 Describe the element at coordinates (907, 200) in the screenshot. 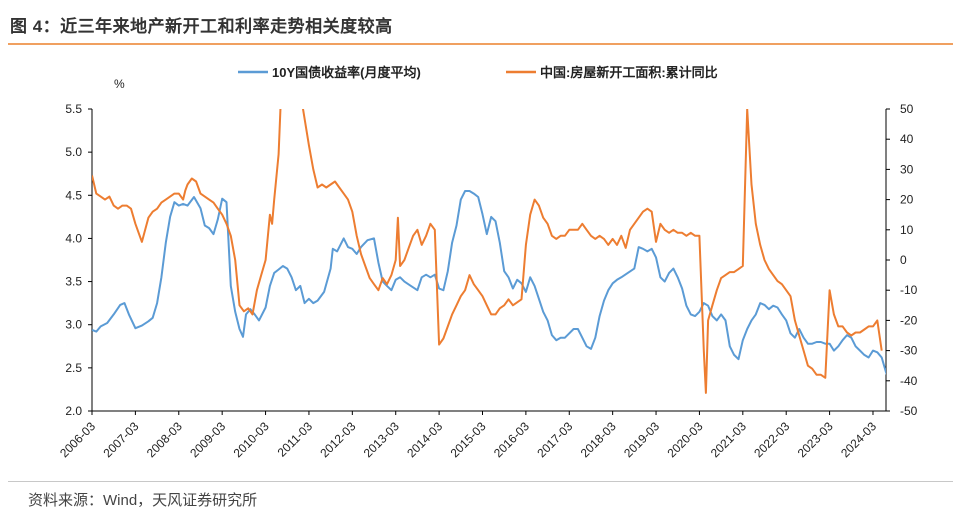

I see `right-tick-label: 20` at that location.